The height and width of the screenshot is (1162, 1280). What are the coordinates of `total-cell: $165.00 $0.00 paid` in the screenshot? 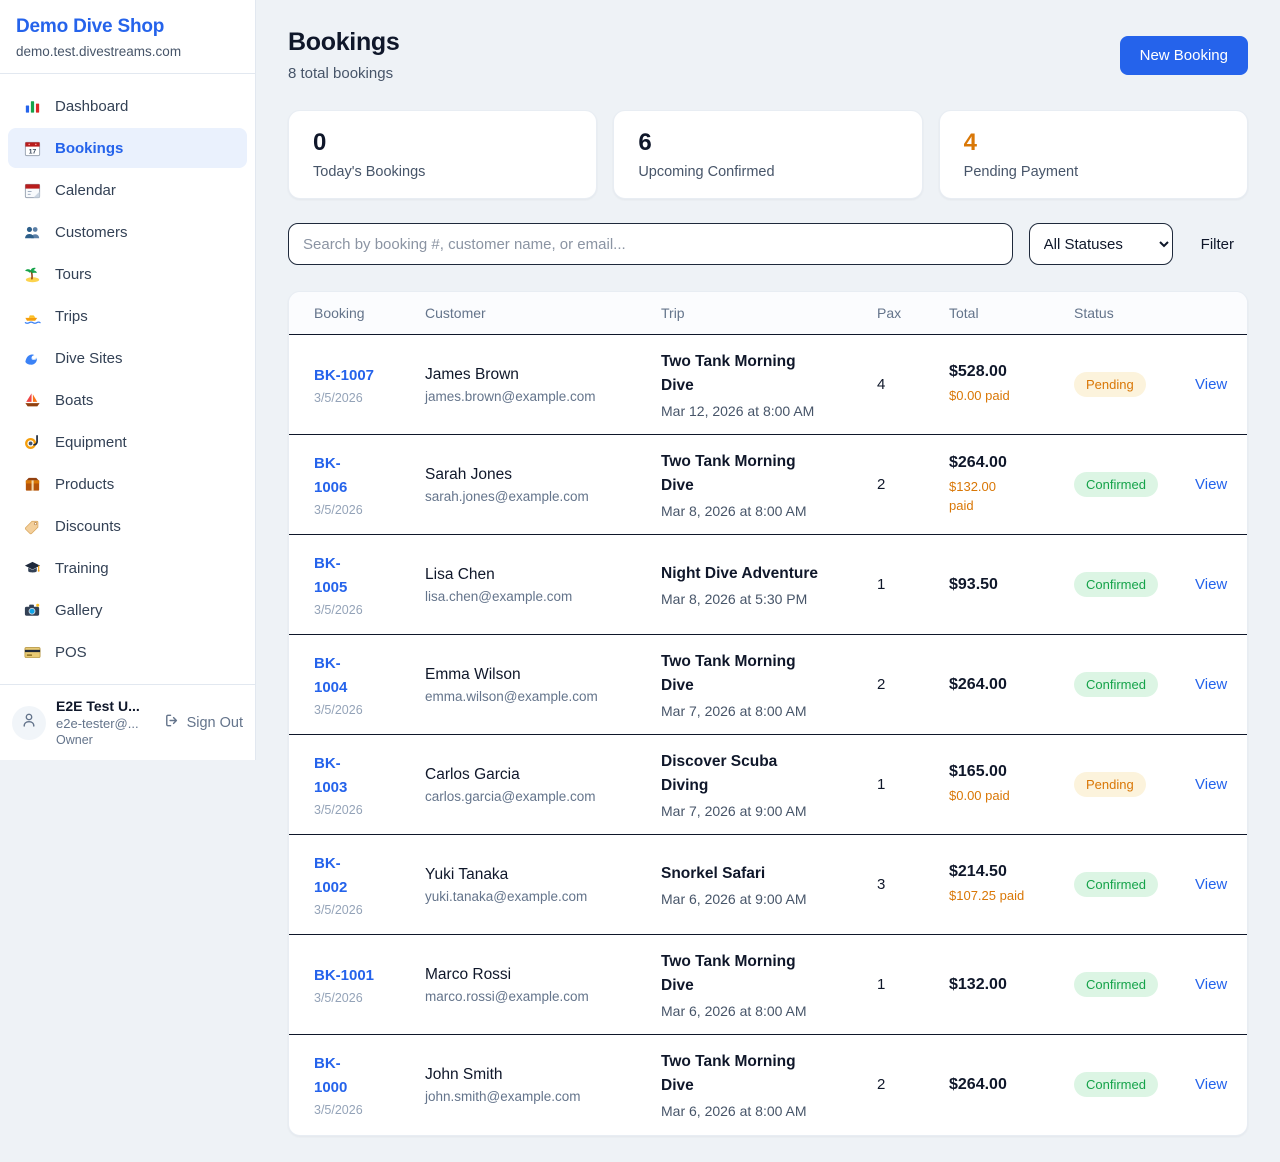 It's located at (999, 785).